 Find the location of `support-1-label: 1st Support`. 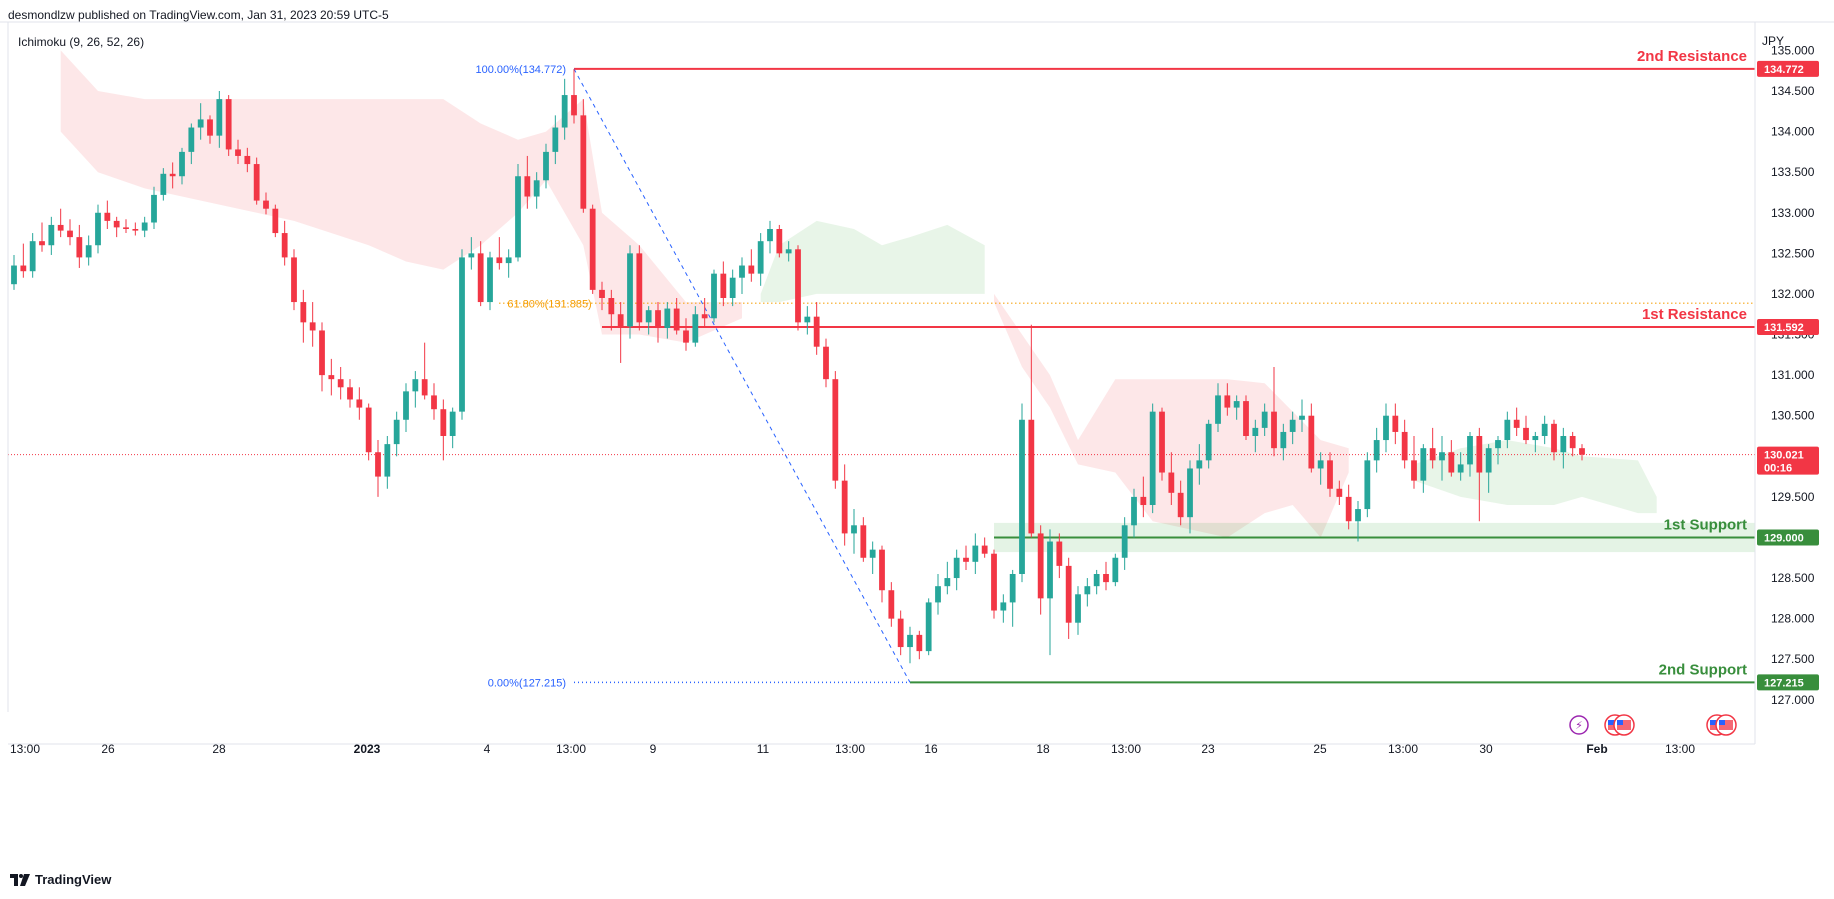

support-1-label: 1st Support is located at coordinates (1705, 524).